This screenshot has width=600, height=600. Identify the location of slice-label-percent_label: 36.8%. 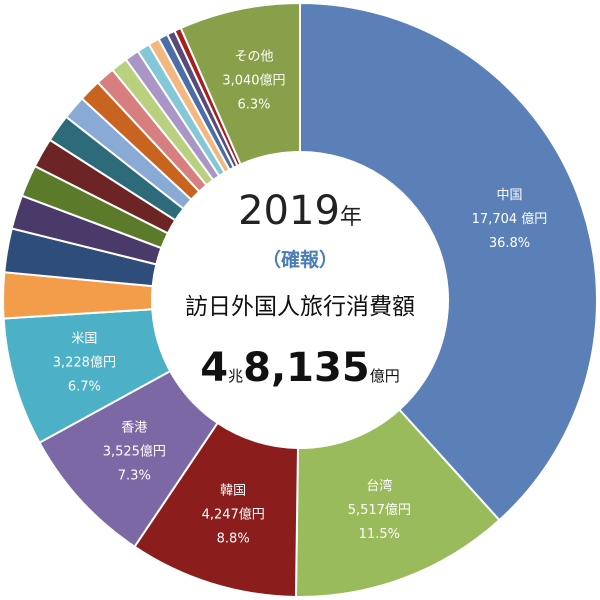
(509, 243).